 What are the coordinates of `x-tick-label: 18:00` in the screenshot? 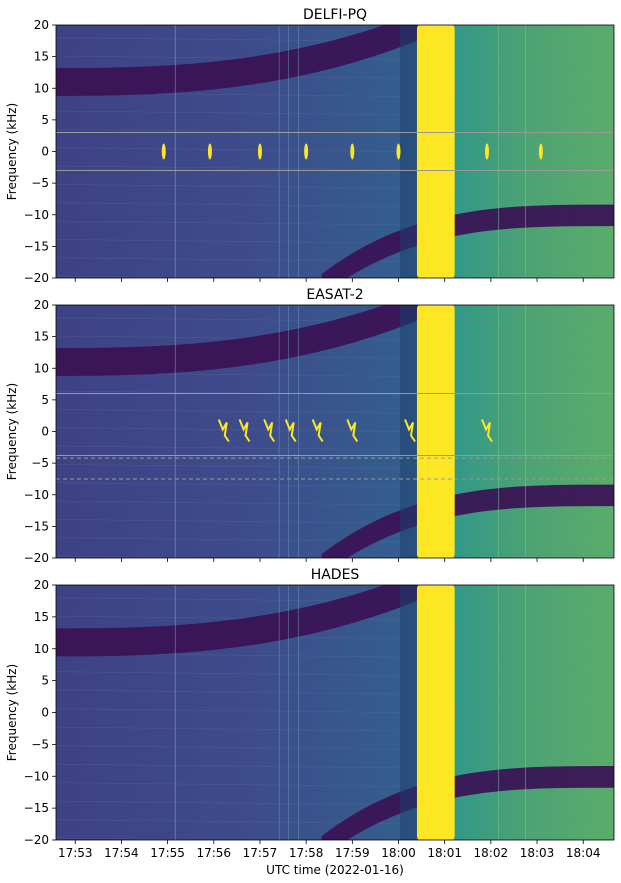 It's located at (398, 853).